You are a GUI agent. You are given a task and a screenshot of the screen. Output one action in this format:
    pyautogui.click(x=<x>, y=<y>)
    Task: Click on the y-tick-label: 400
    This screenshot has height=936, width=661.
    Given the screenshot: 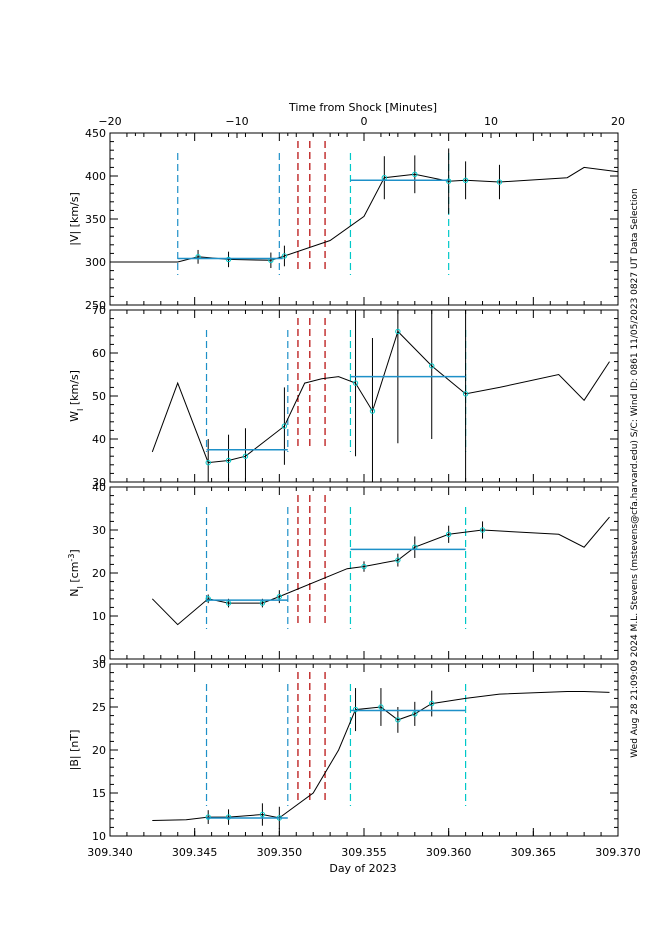 What is the action you would take?
    pyautogui.click(x=95, y=176)
    